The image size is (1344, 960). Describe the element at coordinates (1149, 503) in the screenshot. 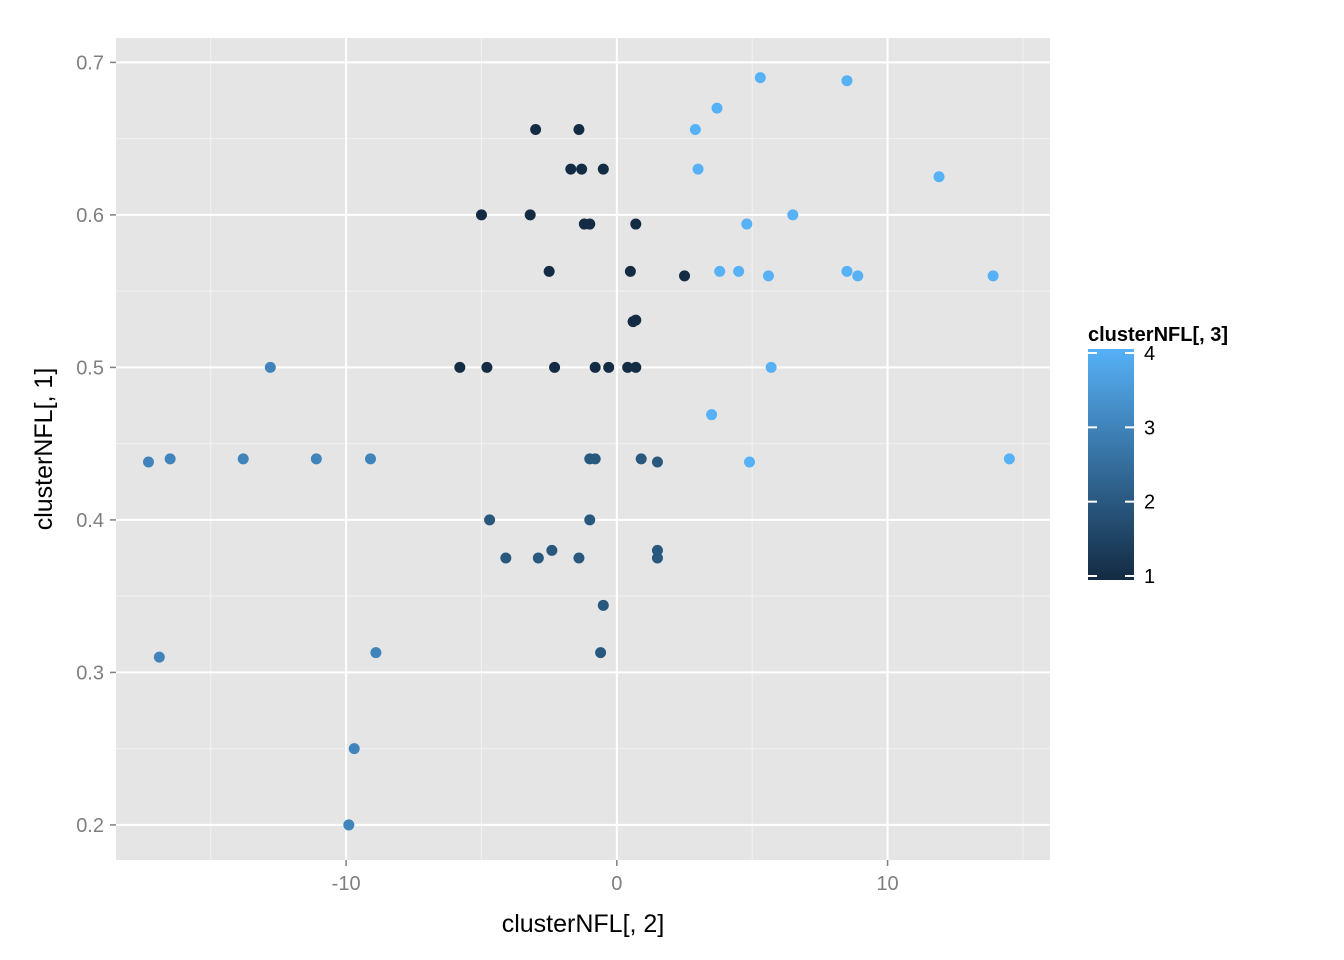

I see `legend-tick-label: 2` at that location.